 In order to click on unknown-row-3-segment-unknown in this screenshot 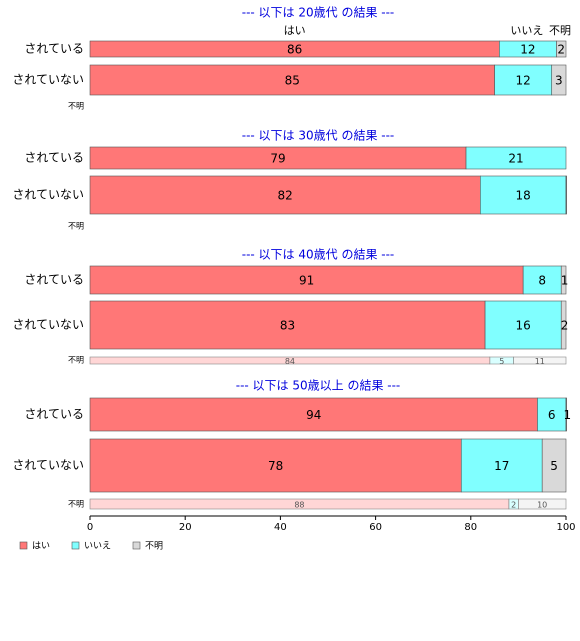, I will do `click(542, 504)`.